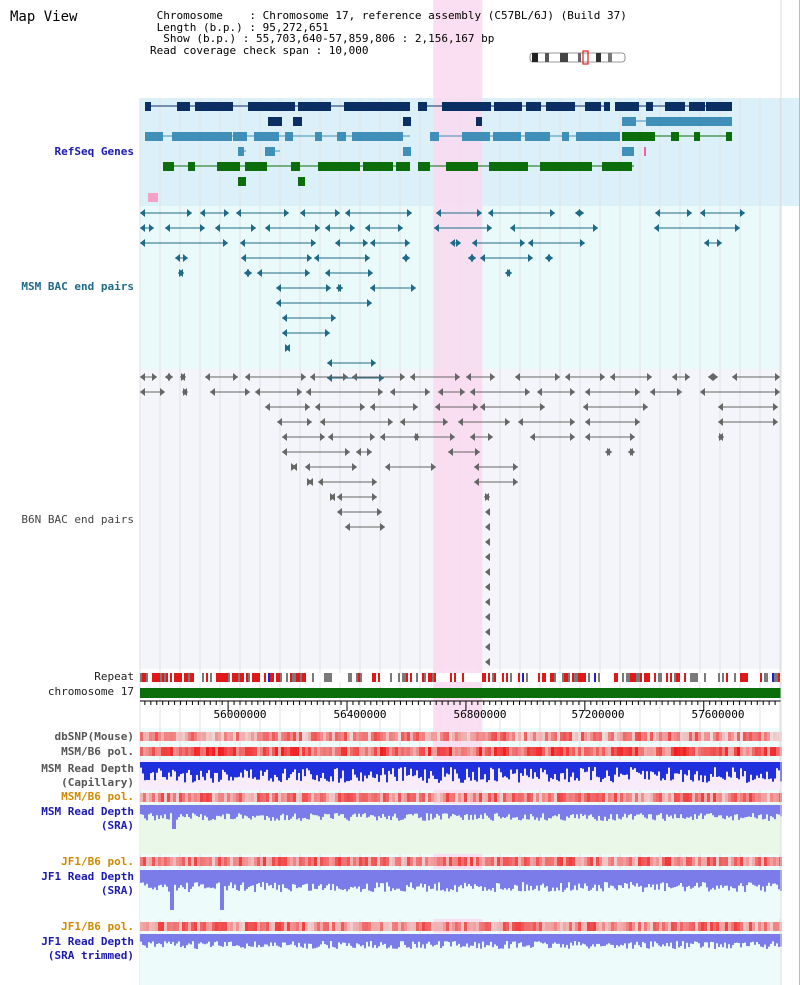 This screenshot has width=800, height=985. I want to click on track-label-b6n-bac: B6N BAC end pairs, so click(77, 519).